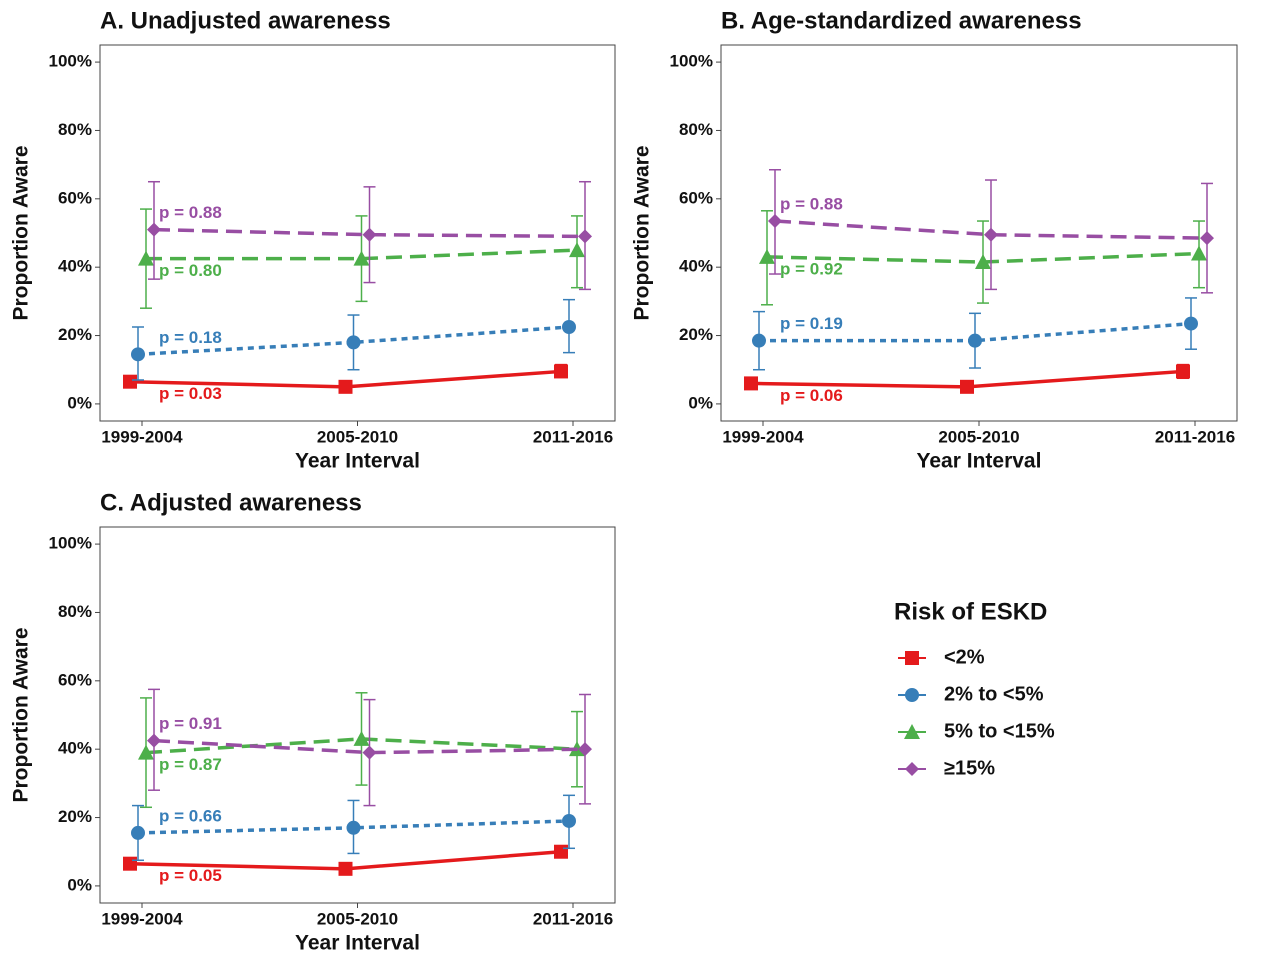  Describe the element at coordinates (190, 337) in the screenshot. I see `p-value-label: p = 0.18` at that location.